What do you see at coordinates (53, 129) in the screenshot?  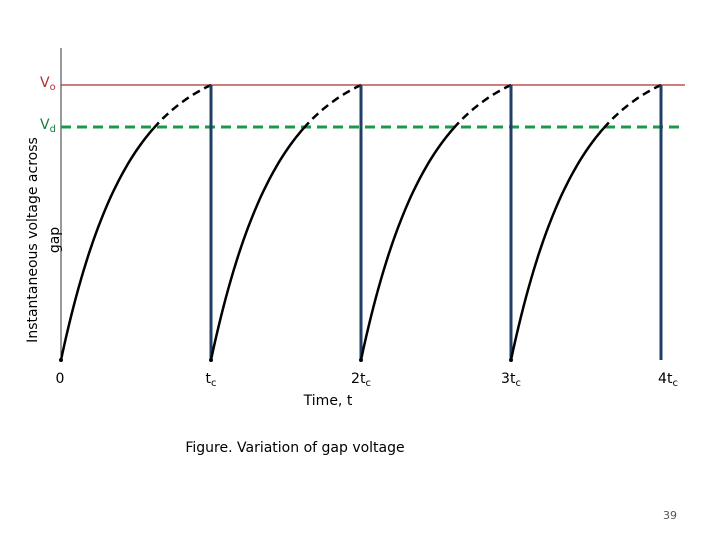 I see `label-sub: d` at bounding box center [53, 129].